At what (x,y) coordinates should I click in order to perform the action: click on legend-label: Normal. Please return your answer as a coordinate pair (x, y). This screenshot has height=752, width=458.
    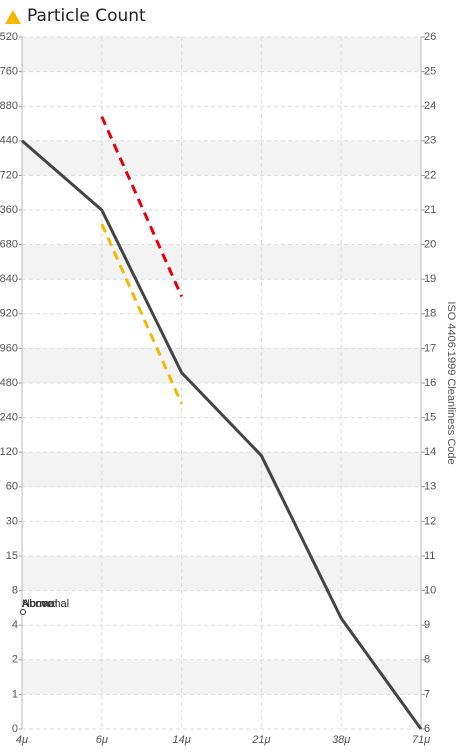
    Looking at the image, I should click on (39, 604).